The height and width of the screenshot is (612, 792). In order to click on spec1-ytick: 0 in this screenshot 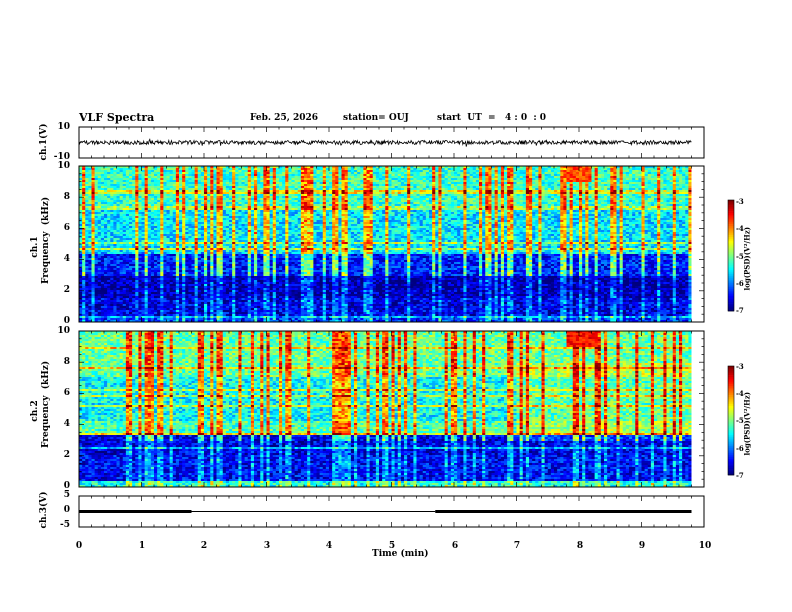, I will do `click(60, 321)`.